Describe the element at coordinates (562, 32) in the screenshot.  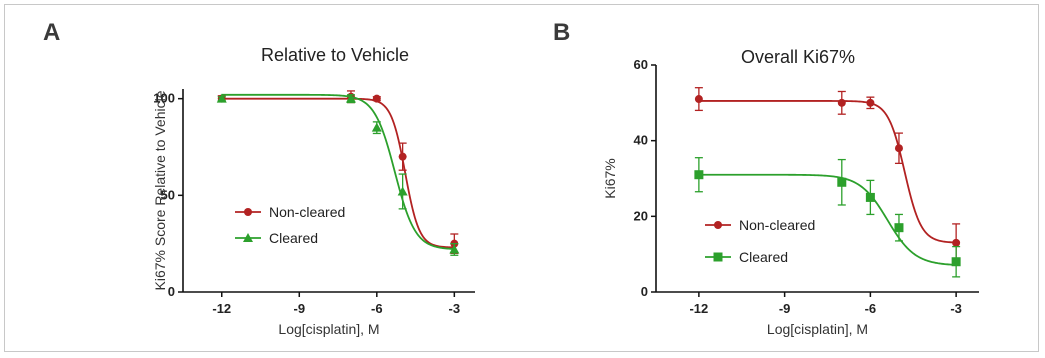
I see `panel-b-letter: B` at that location.